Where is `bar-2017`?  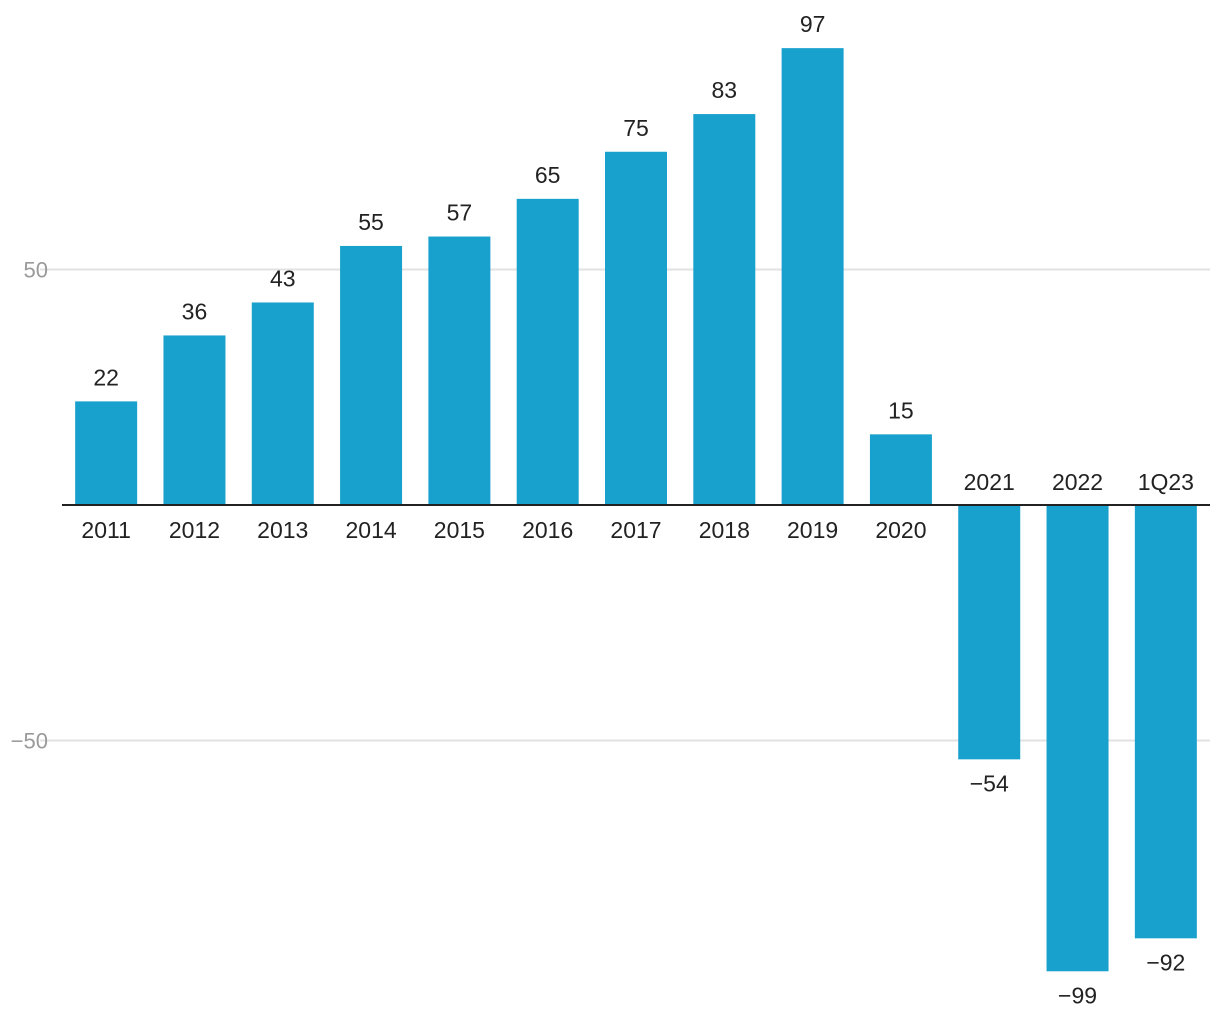 bar-2017 is located at coordinates (636, 328).